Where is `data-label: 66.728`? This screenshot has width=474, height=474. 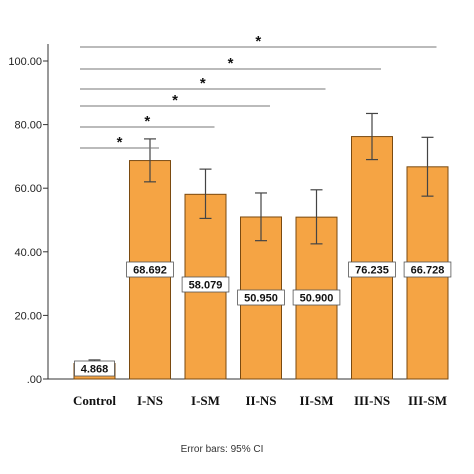 data-label: 66.728 is located at coordinates (428, 271).